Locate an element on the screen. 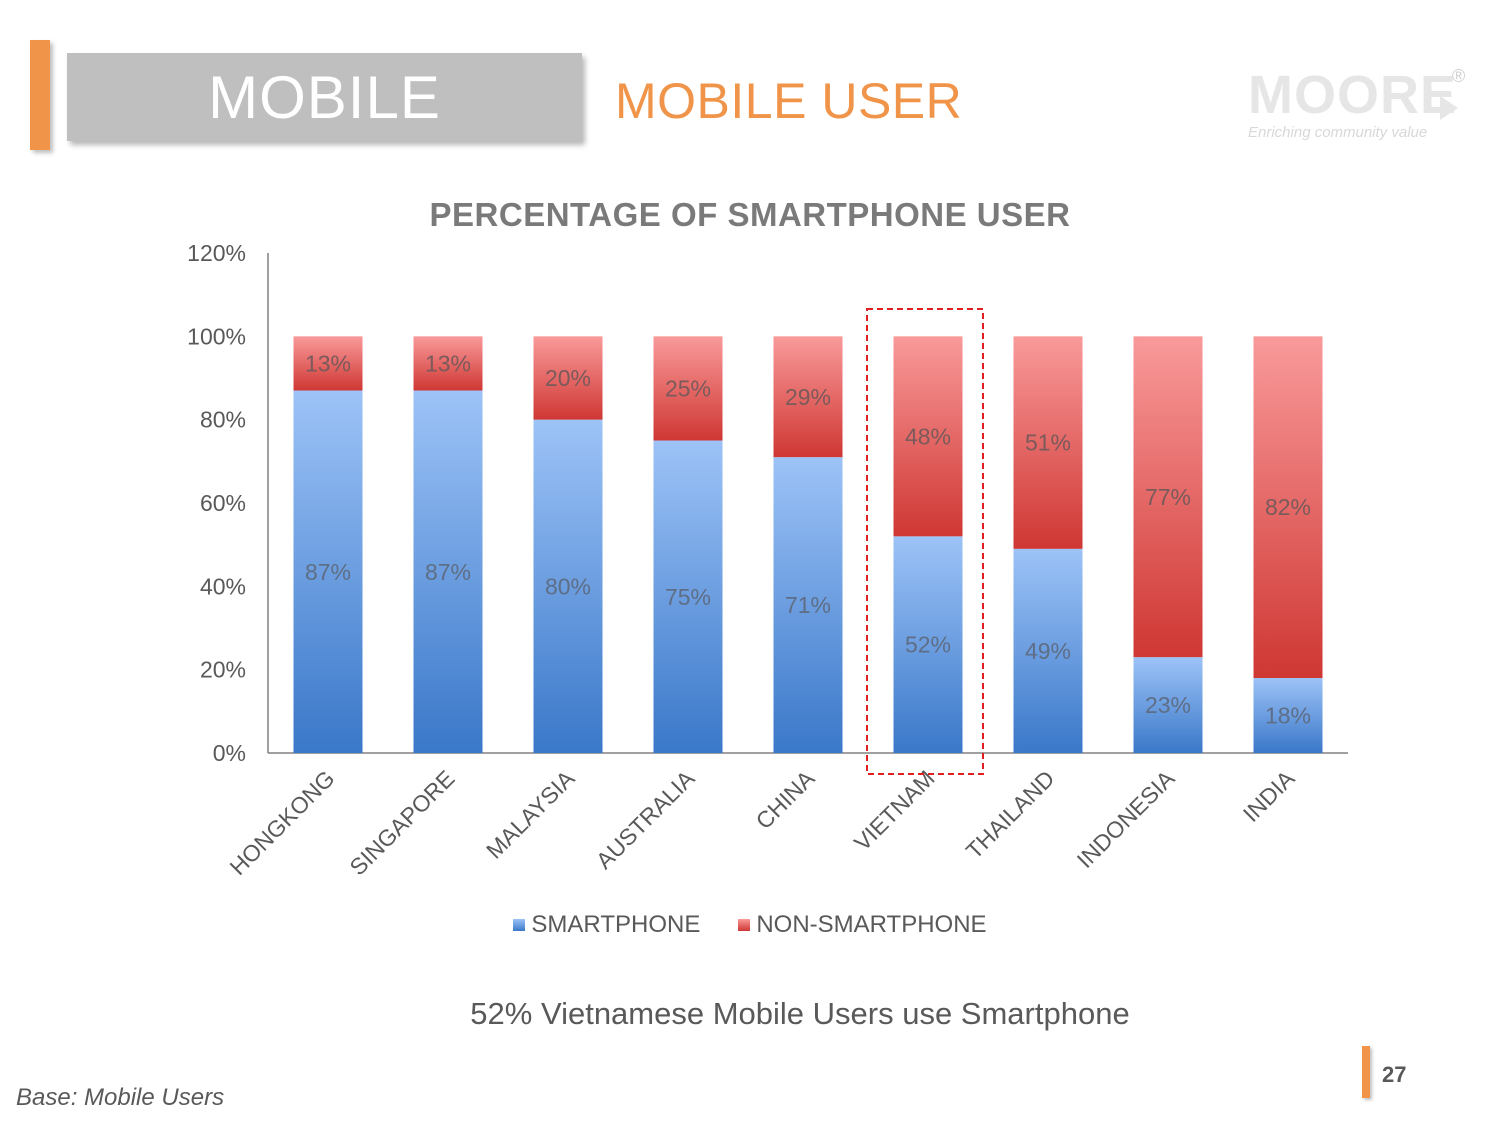 This screenshot has width=1500, height=1125. chart-legend: SMARTPHONE NON-SMARTPHONE is located at coordinates (750, 925).